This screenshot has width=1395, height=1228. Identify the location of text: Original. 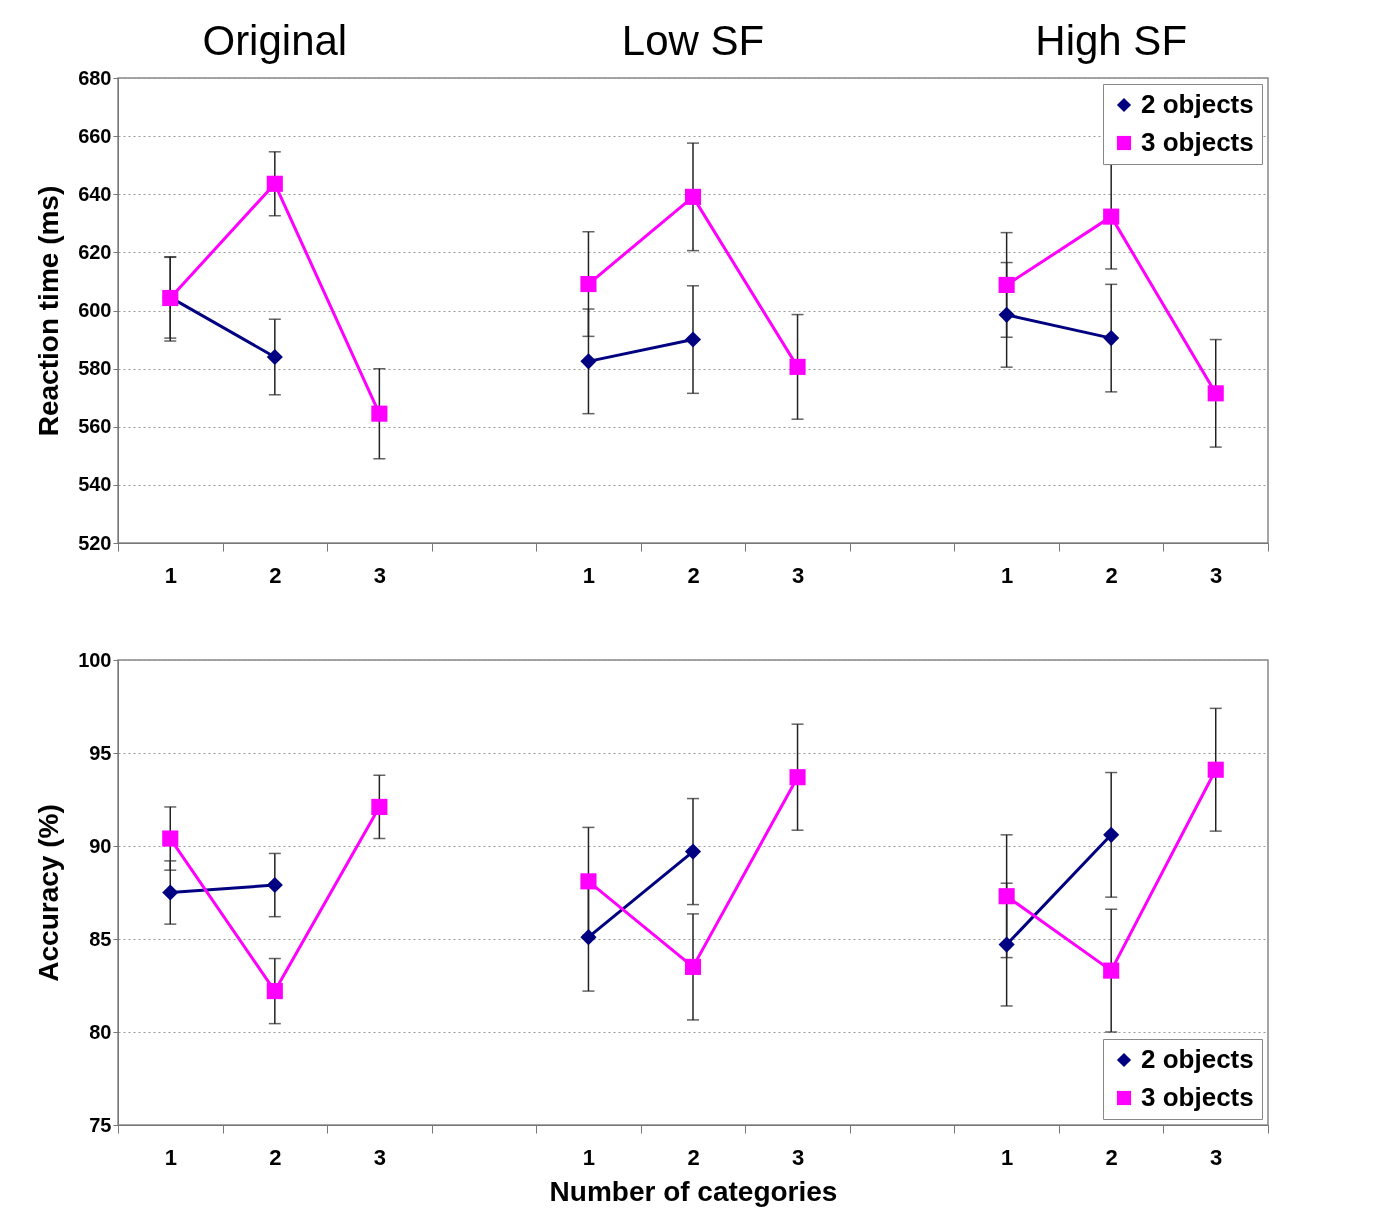
(275, 40).